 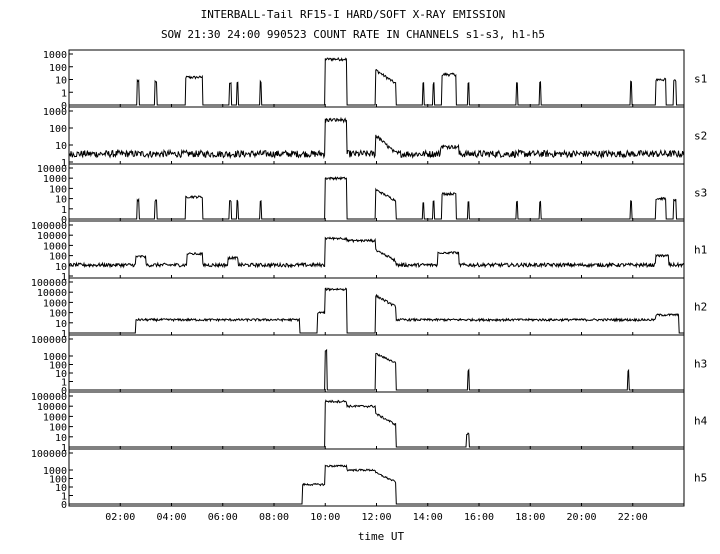 What do you see at coordinates (325, 517) in the screenshot?
I see `x-tick-label: 10:00` at bounding box center [325, 517].